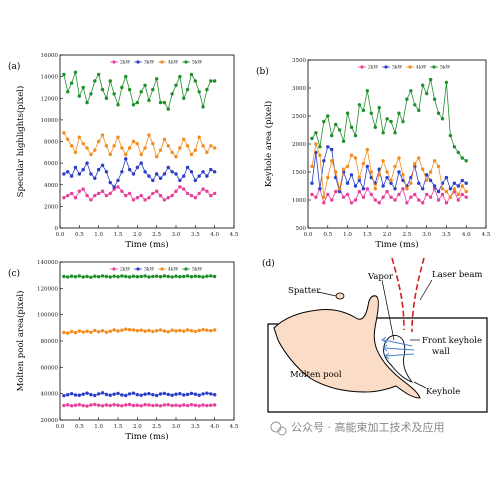  Describe the element at coordinates (47, 263) in the screenshot. I see `y-tick-label: 140000` at that location.